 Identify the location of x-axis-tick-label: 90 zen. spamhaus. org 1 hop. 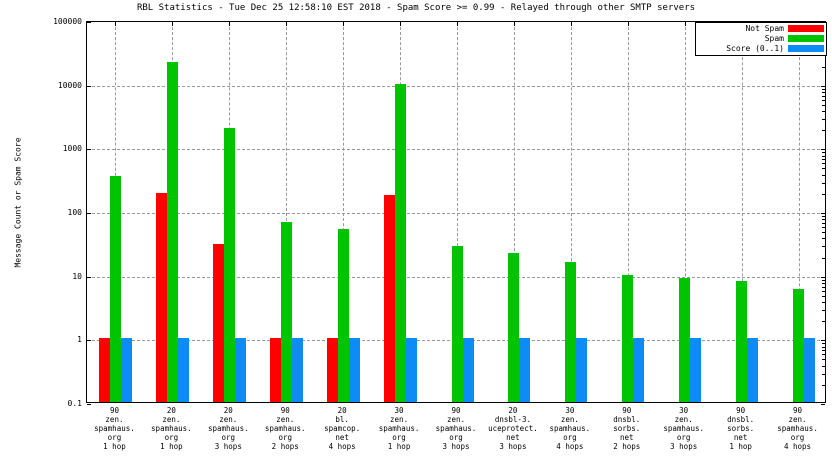
(114, 428).